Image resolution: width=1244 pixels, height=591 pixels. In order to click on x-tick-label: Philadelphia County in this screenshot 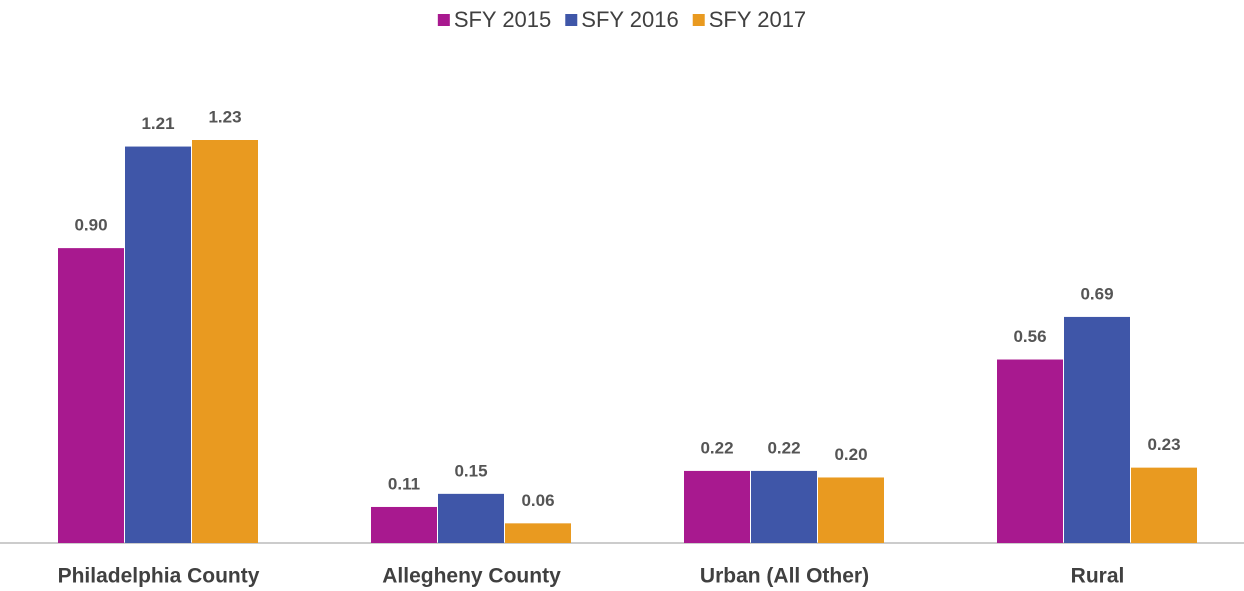, I will do `click(159, 576)`.